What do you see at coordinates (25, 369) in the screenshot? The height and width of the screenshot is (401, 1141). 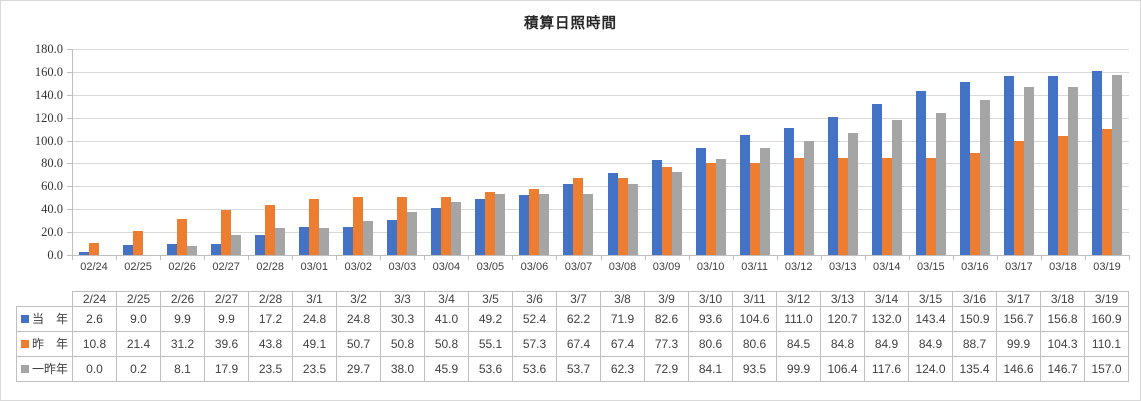 I see `legend-key-icon` at bounding box center [25, 369].